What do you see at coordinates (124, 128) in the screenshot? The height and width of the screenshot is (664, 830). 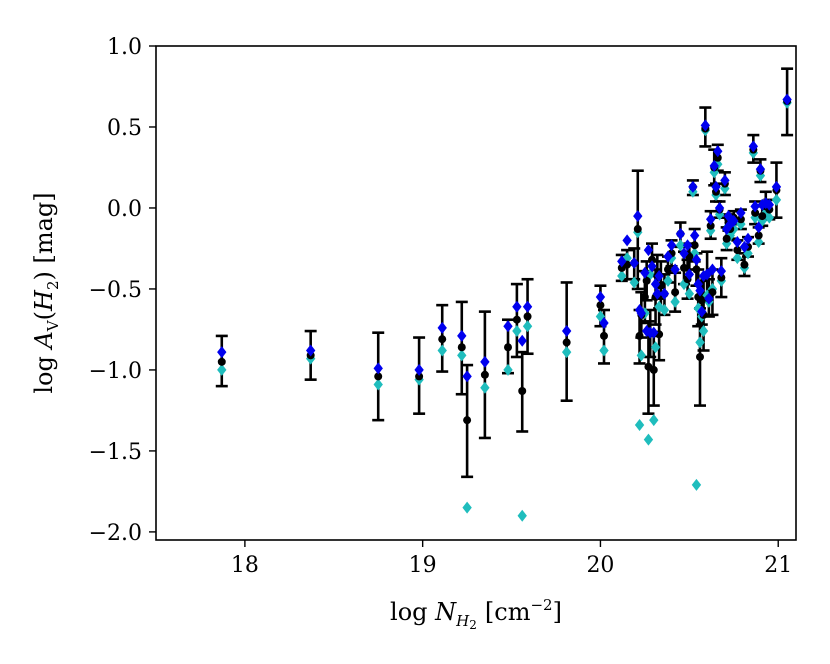 I see `y-tick-label: 0.5` at bounding box center [124, 128].